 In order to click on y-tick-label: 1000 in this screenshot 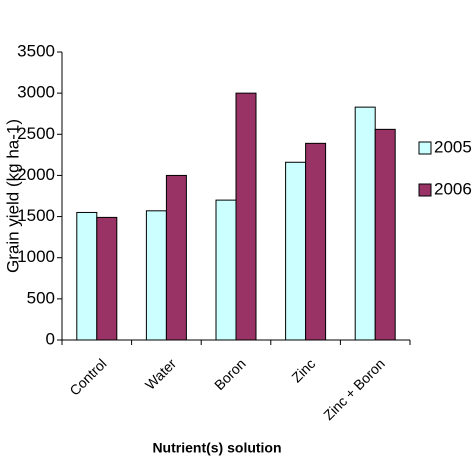, I will do `click(36, 256)`.